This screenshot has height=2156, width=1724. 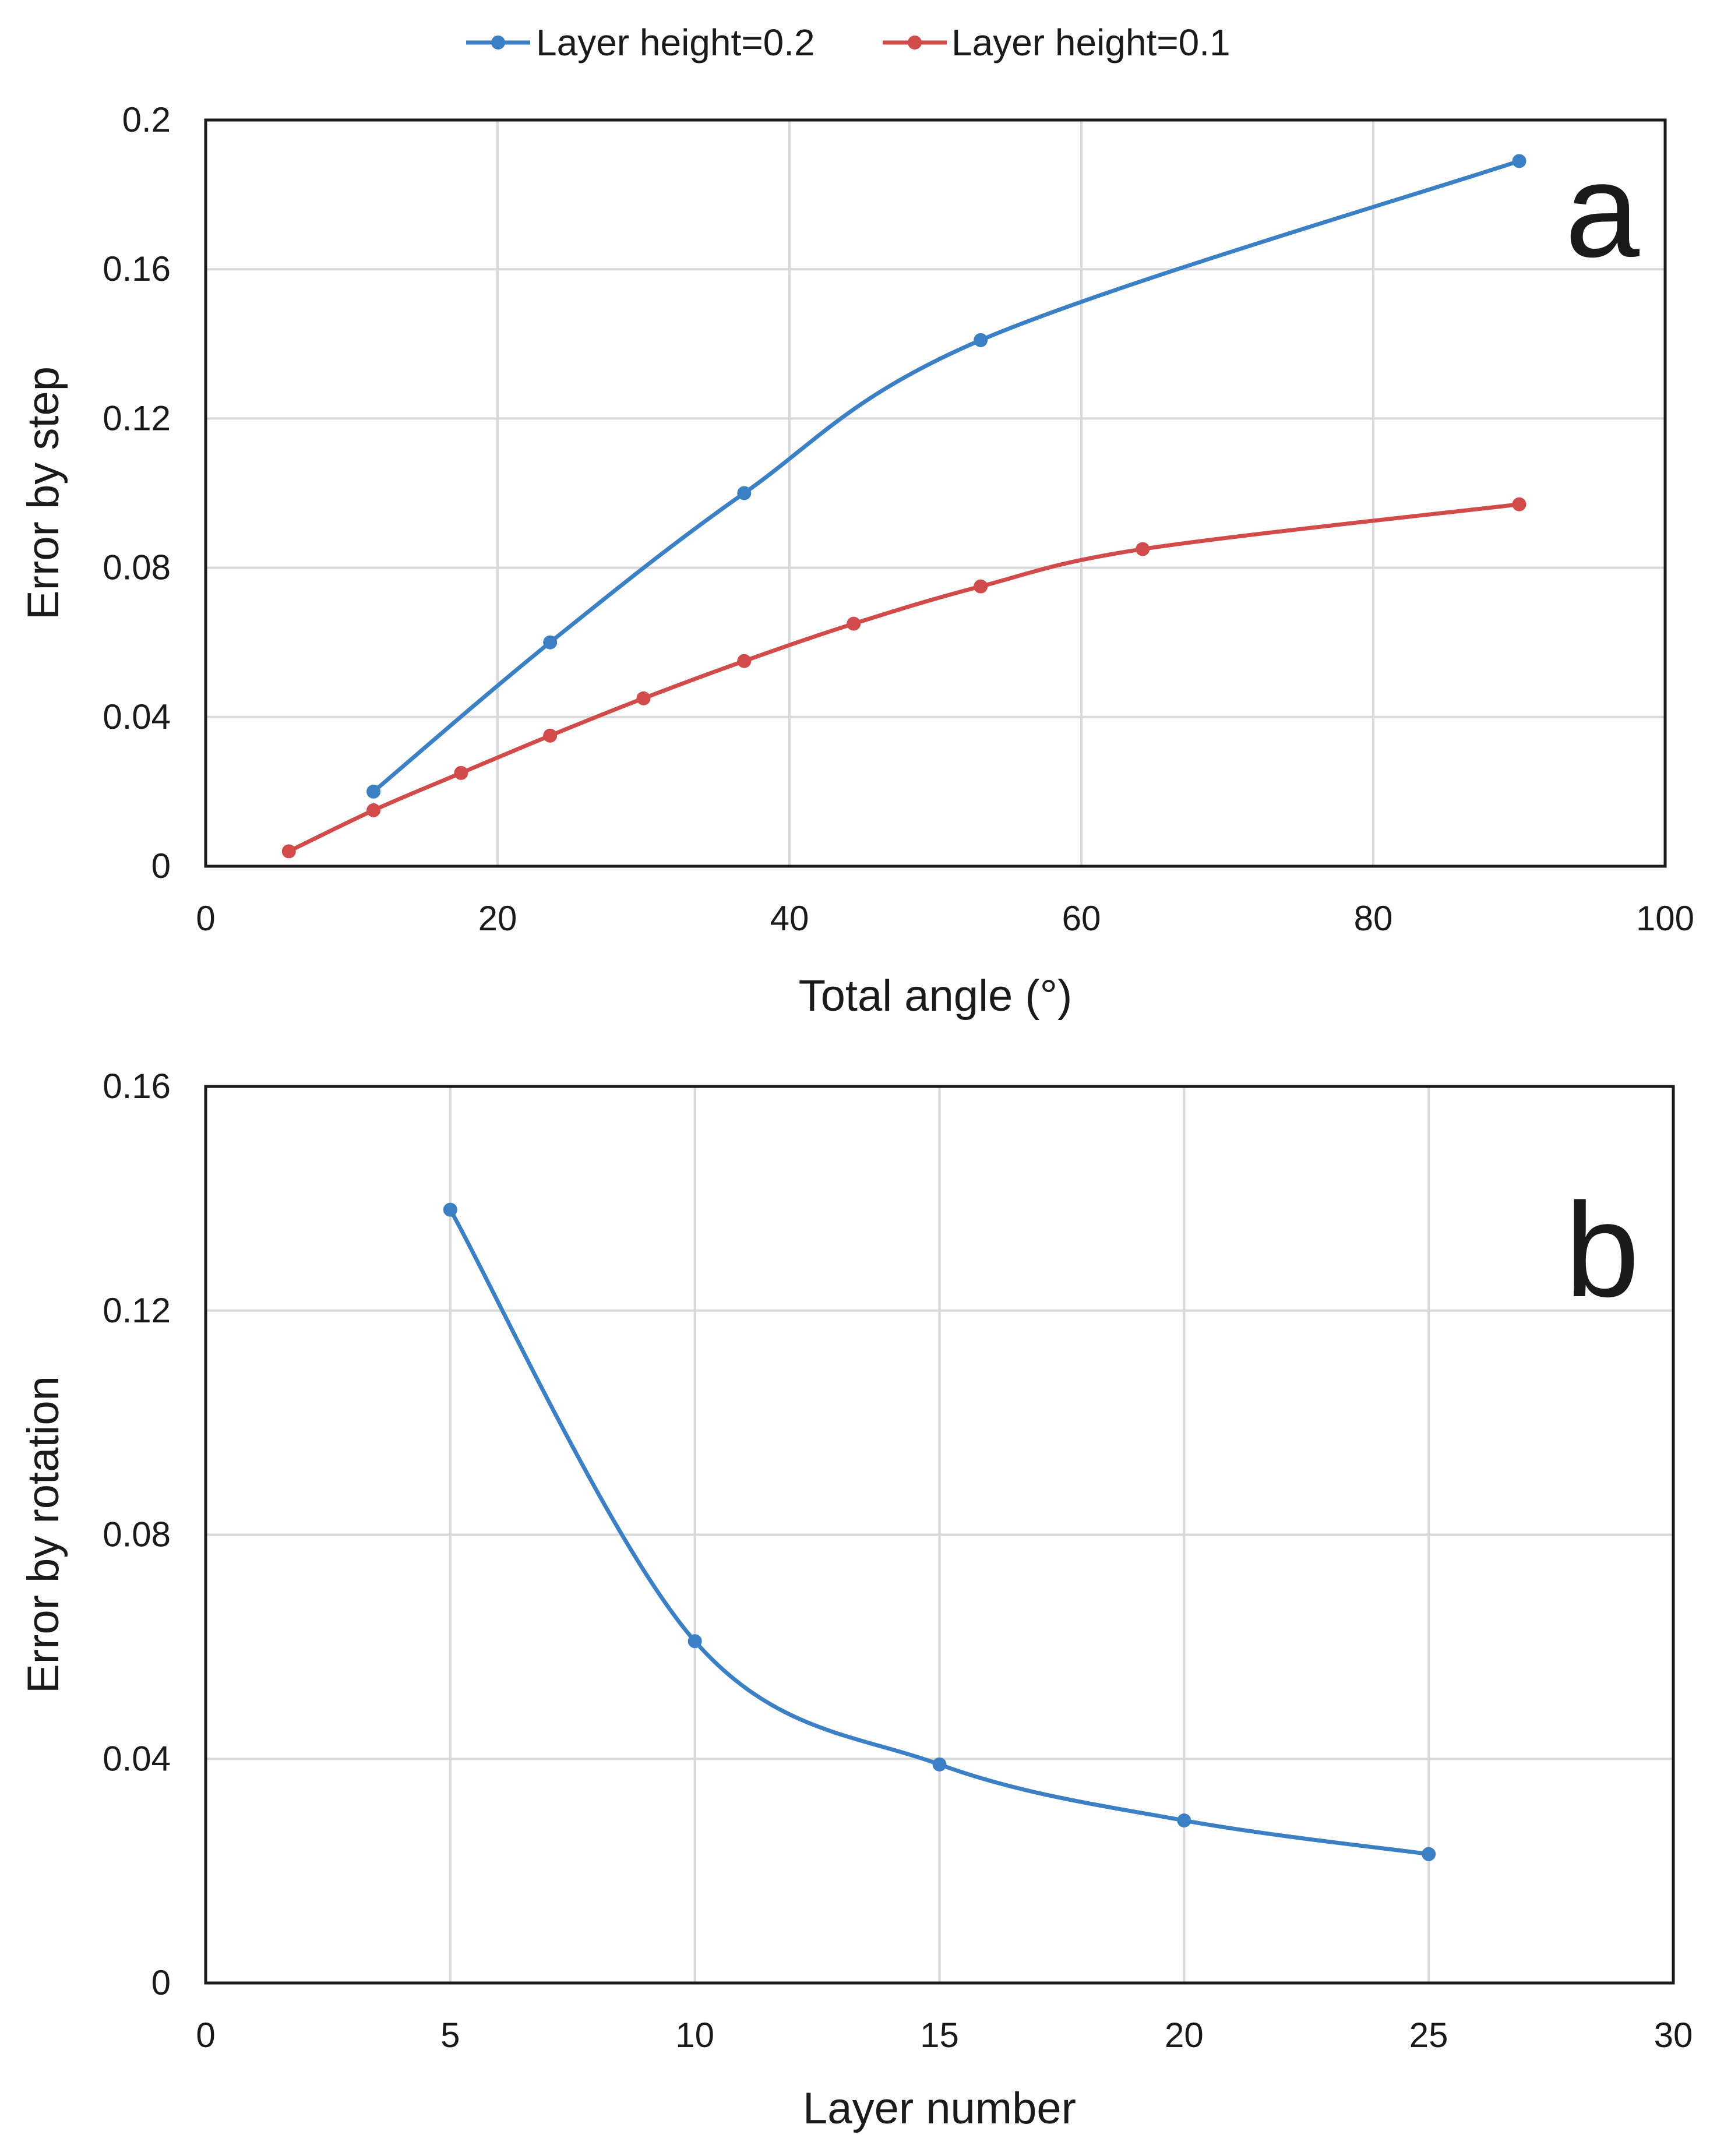 I want to click on x-tick-label: 30, so click(x=1673, y=2035).